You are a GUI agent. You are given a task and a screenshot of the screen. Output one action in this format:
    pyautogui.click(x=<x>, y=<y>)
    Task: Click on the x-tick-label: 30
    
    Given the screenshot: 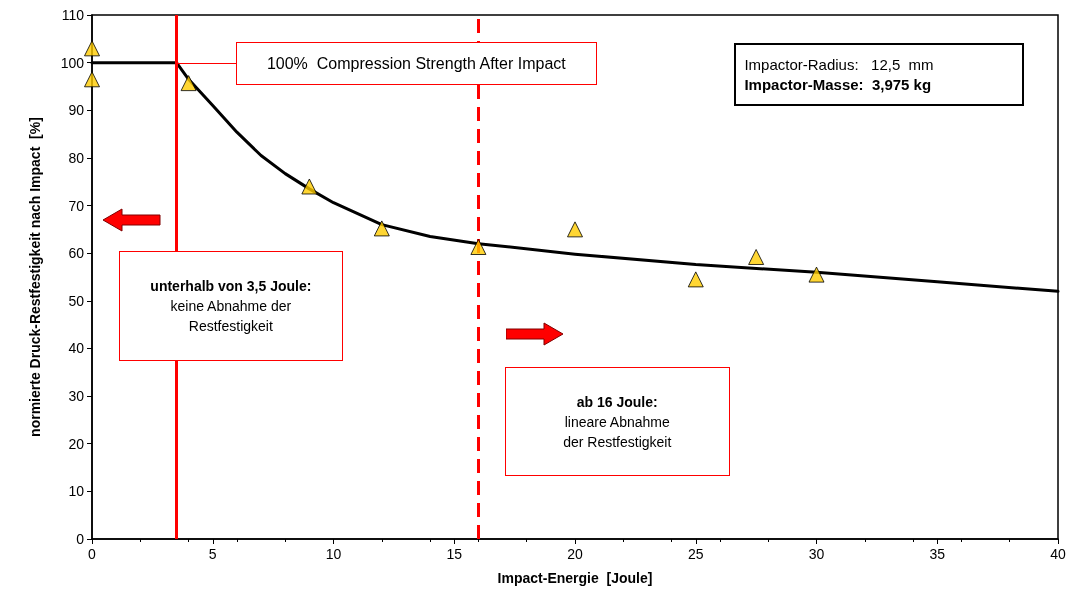 What is the action you would take?
    pyautogui.click(x=816, y=554)
    